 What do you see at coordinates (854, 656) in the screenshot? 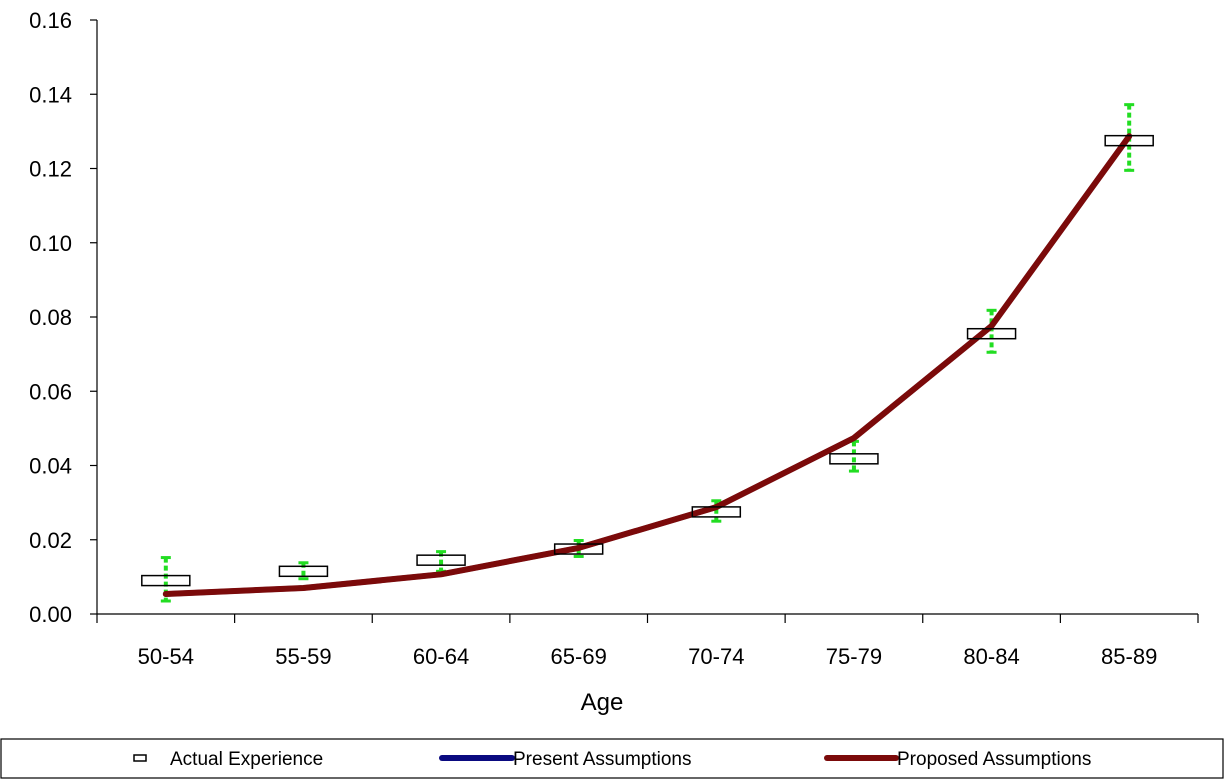
I see `x-tick-label: 75-79` at bounding box center [854, 656].